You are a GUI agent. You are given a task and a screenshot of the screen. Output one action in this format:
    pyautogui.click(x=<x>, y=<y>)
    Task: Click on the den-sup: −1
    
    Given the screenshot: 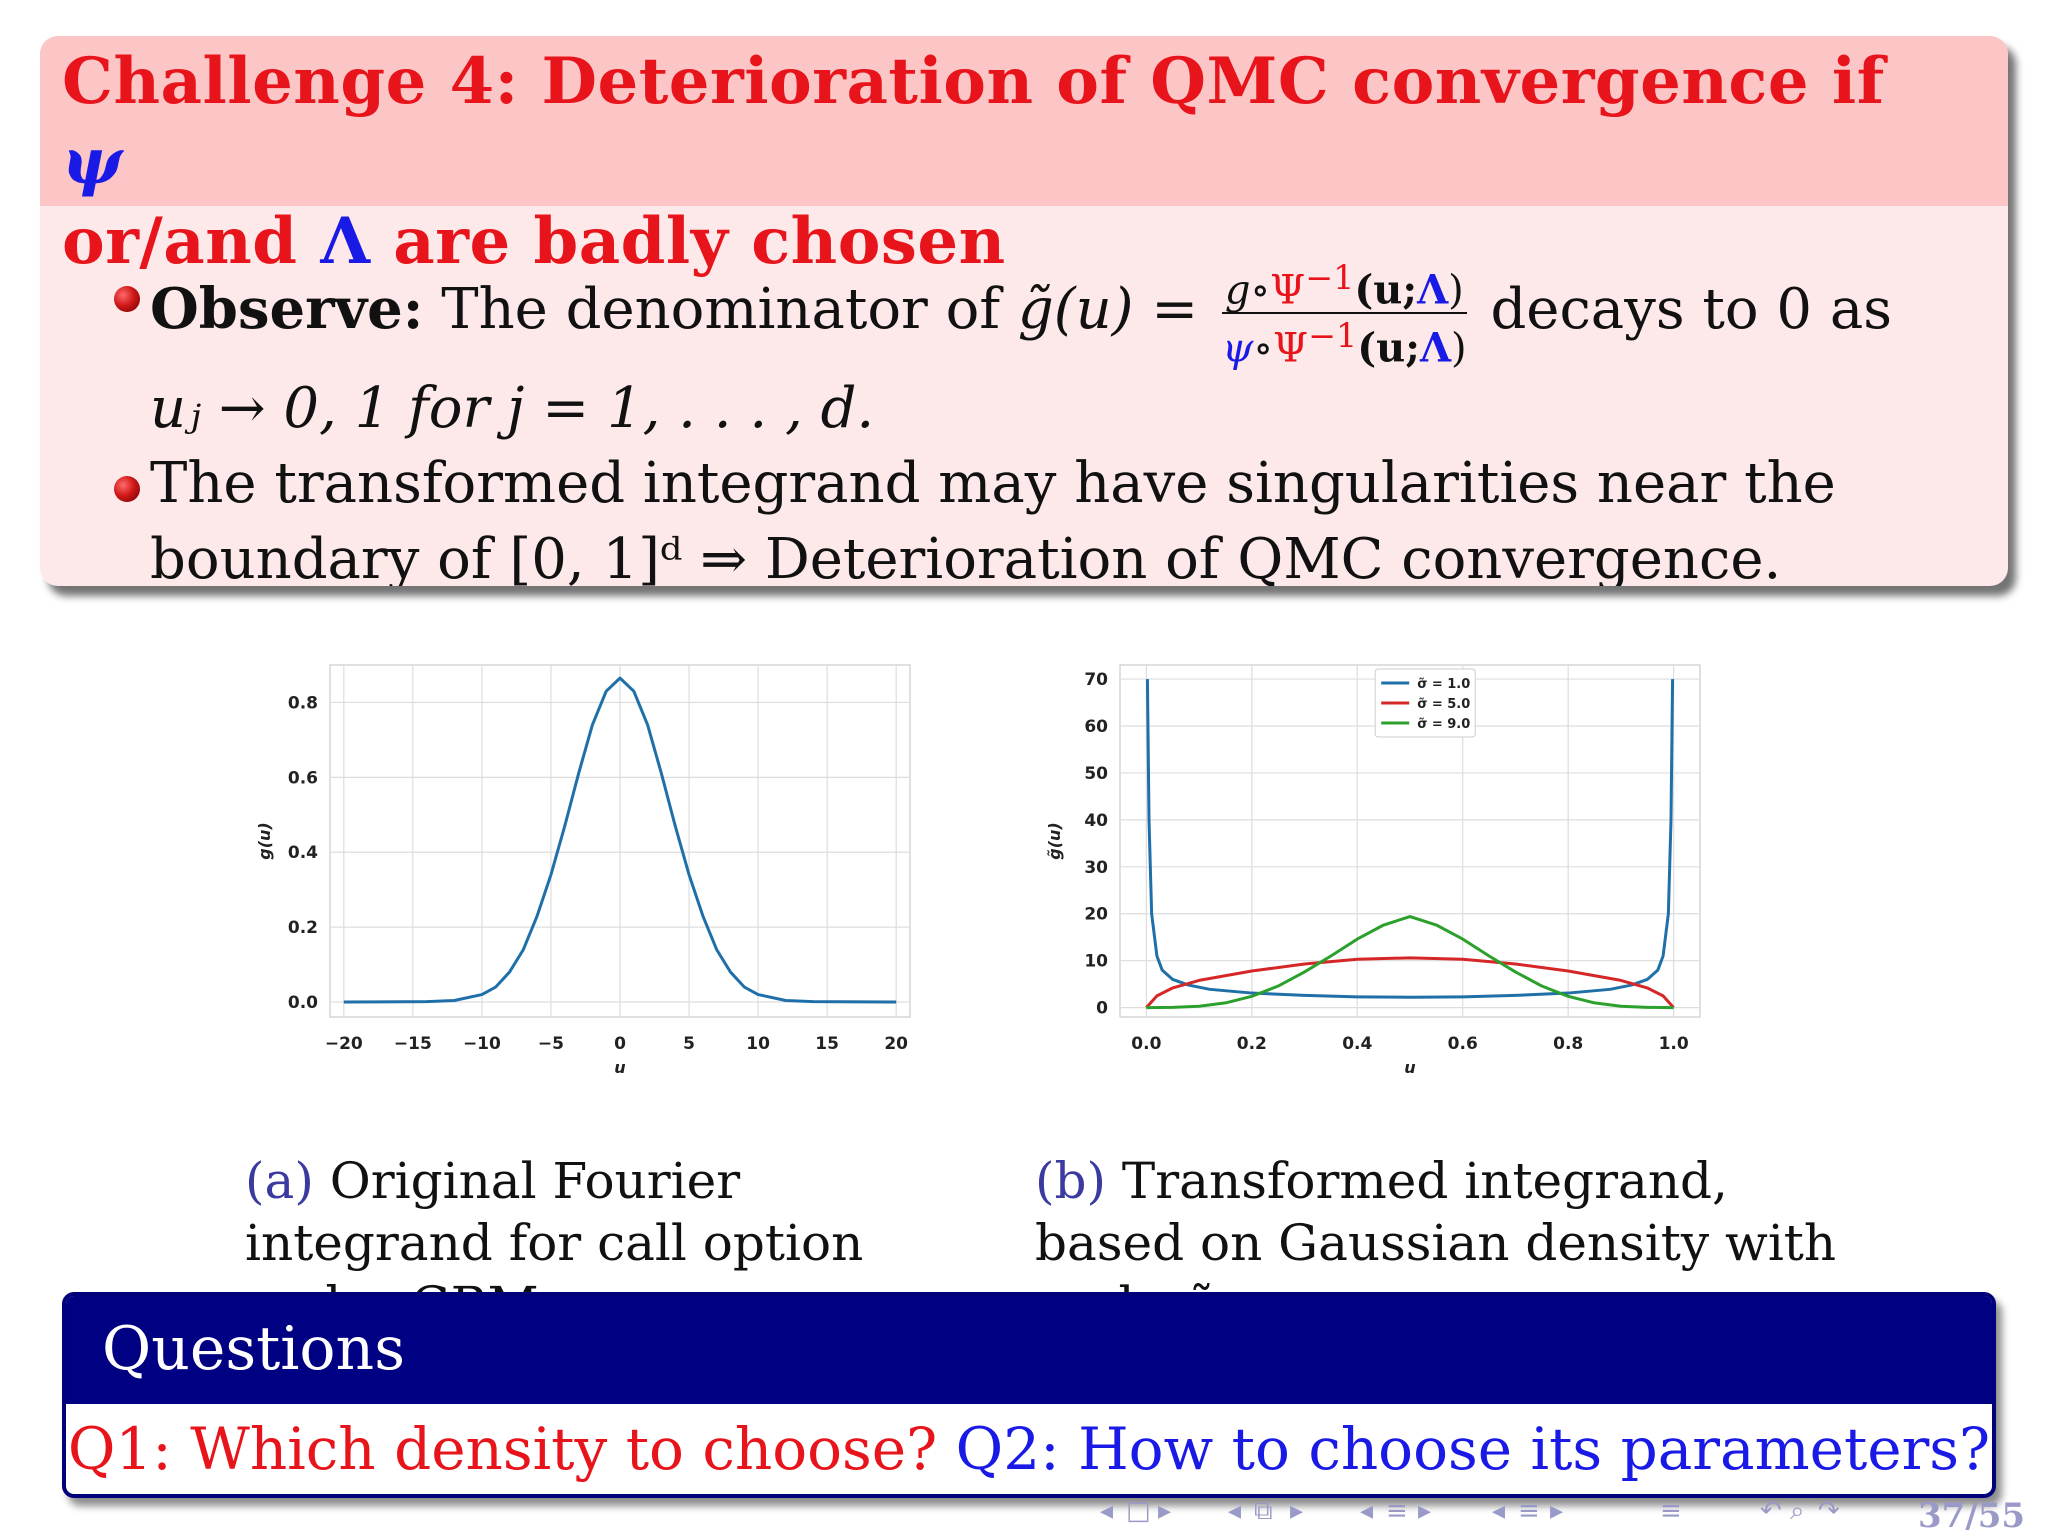 What is the action you would take?
    pyautogui.click(x=1333, y=336)
    